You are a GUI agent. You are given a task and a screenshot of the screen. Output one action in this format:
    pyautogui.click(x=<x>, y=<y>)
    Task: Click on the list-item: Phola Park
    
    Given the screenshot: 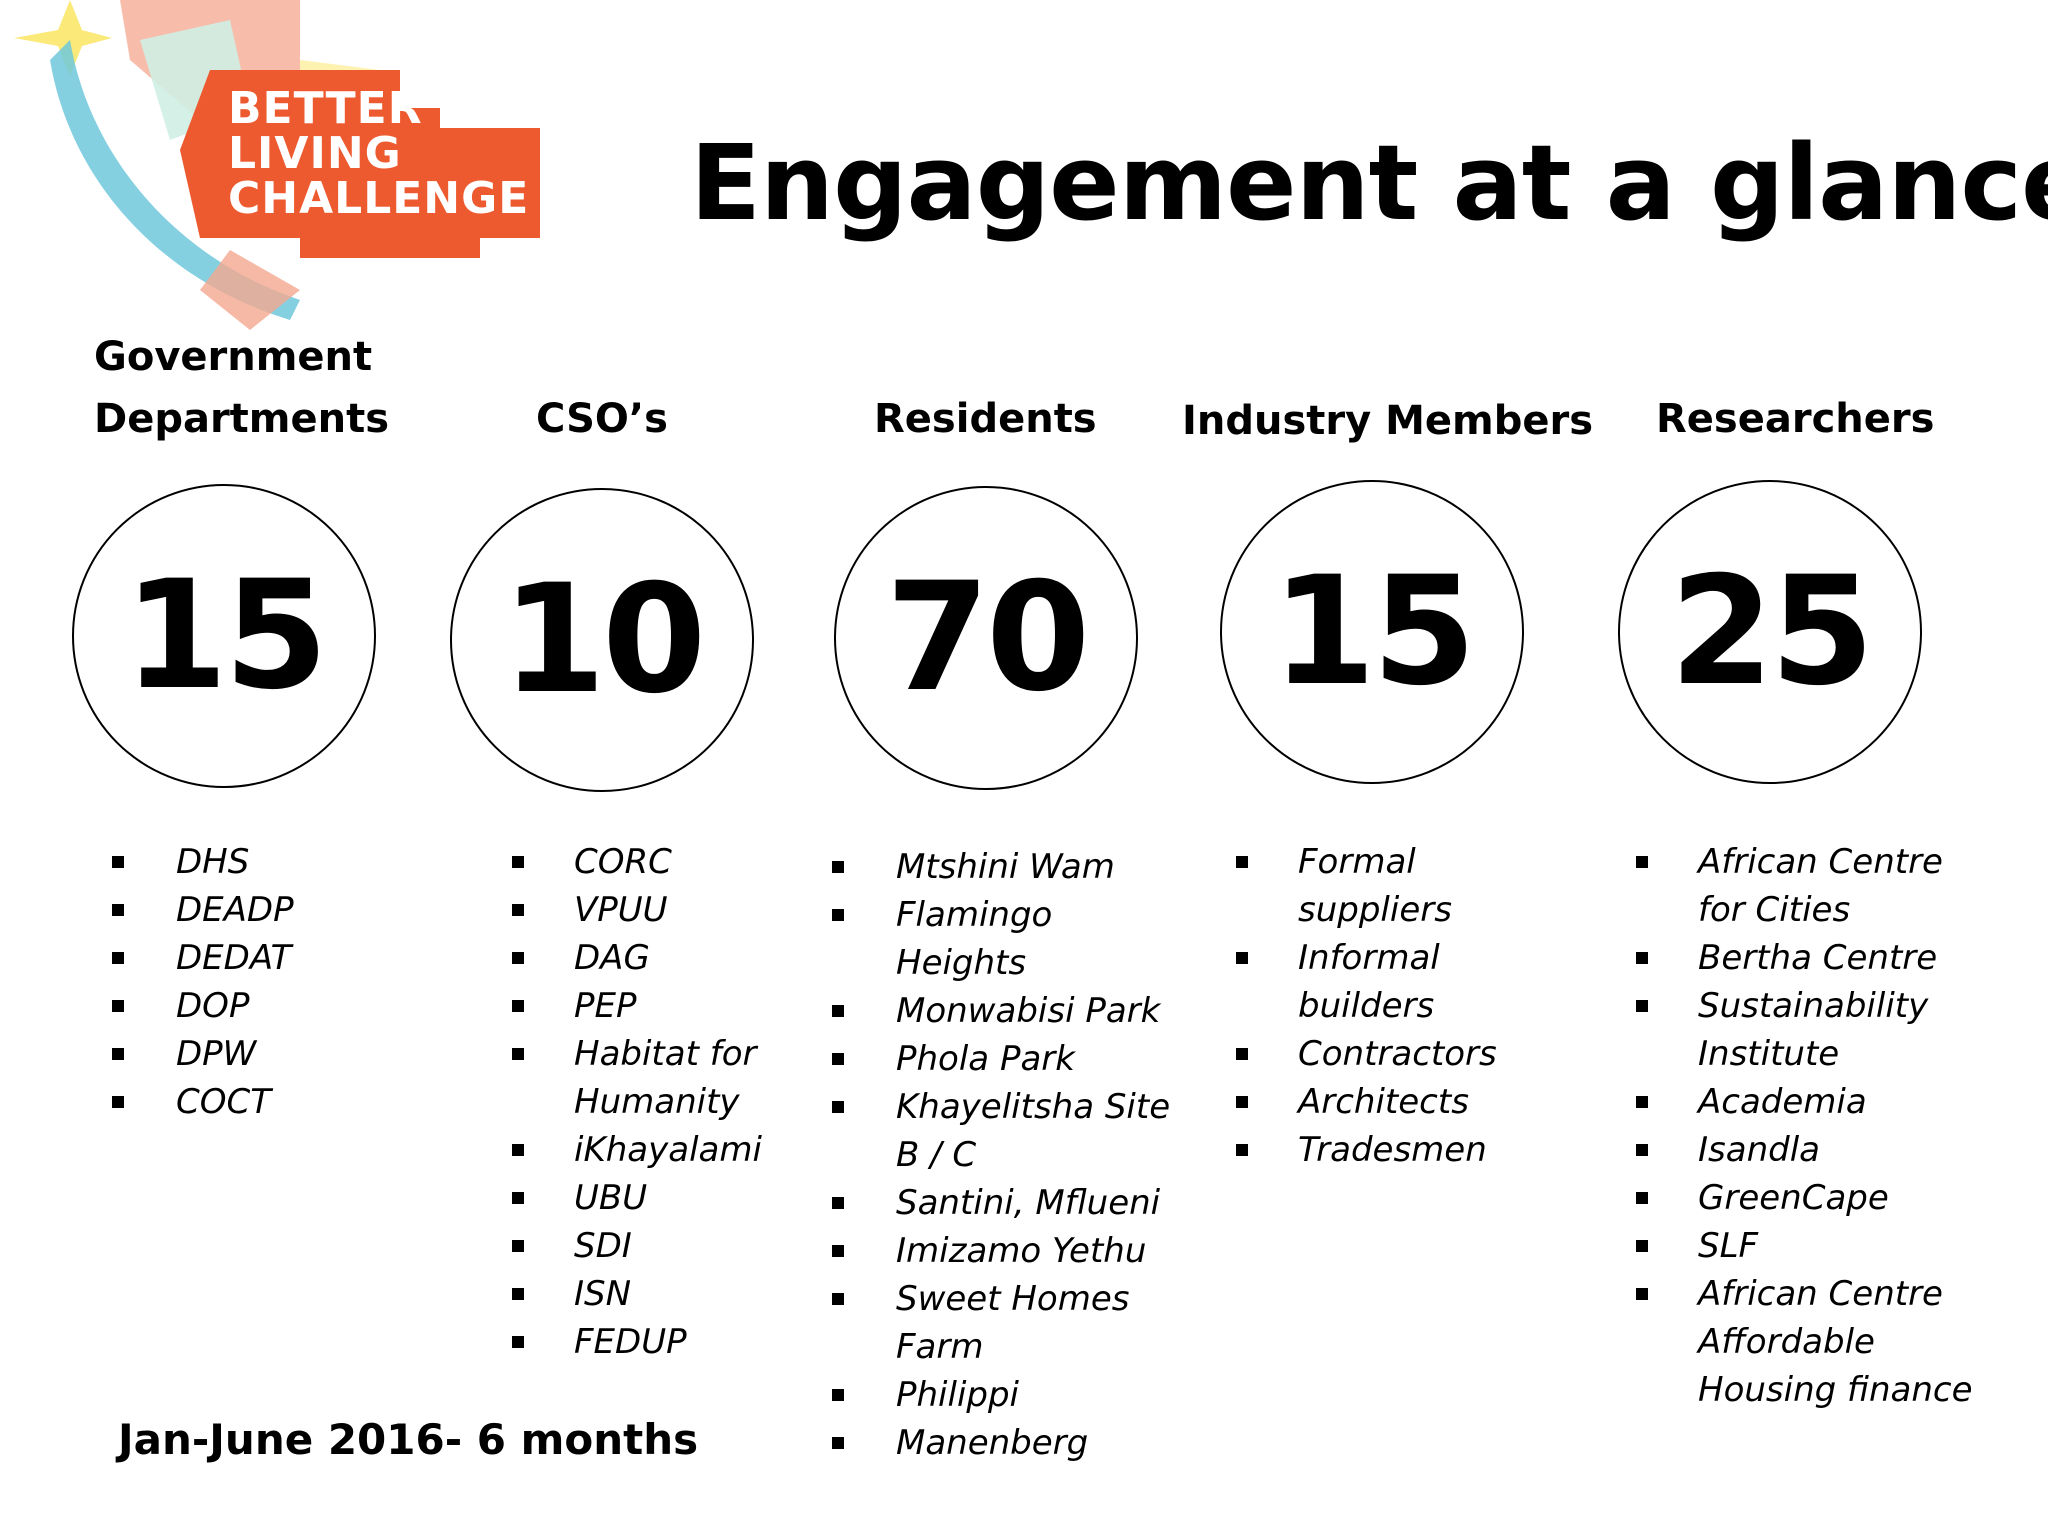 What is the action you would take?
    pyautogui.click(x=1001, y=1059)
    